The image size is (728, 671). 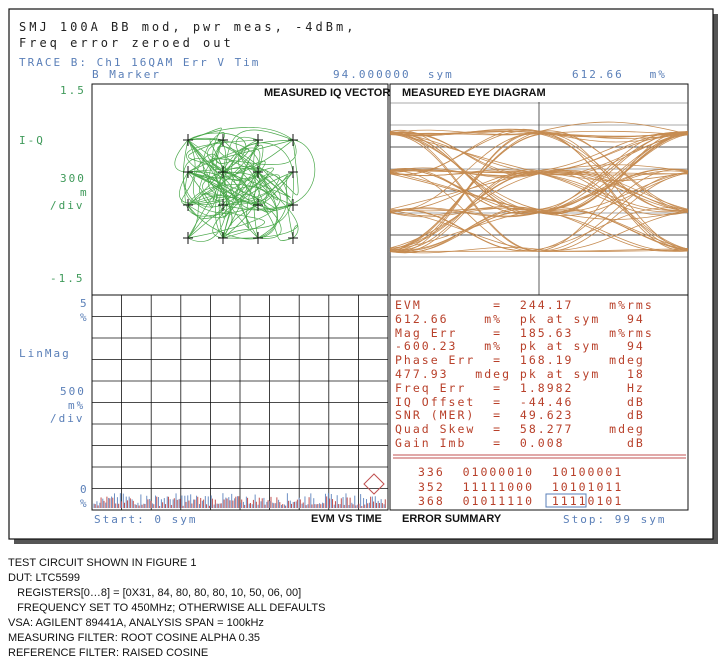 What do you see at coordinates (520, 346) in the screenshot?
I see `error-summary-line: -600.23 m% pk at sym 94` at bounding box center [520, 346].